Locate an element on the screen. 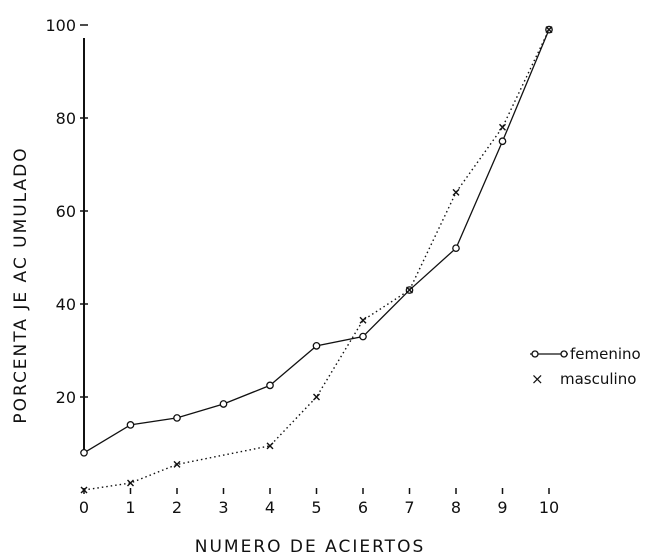 This screenshot has height=559, width=666. x-axis-title: NUMERO DE ACIERTOS is located at coordinates (310, 547).